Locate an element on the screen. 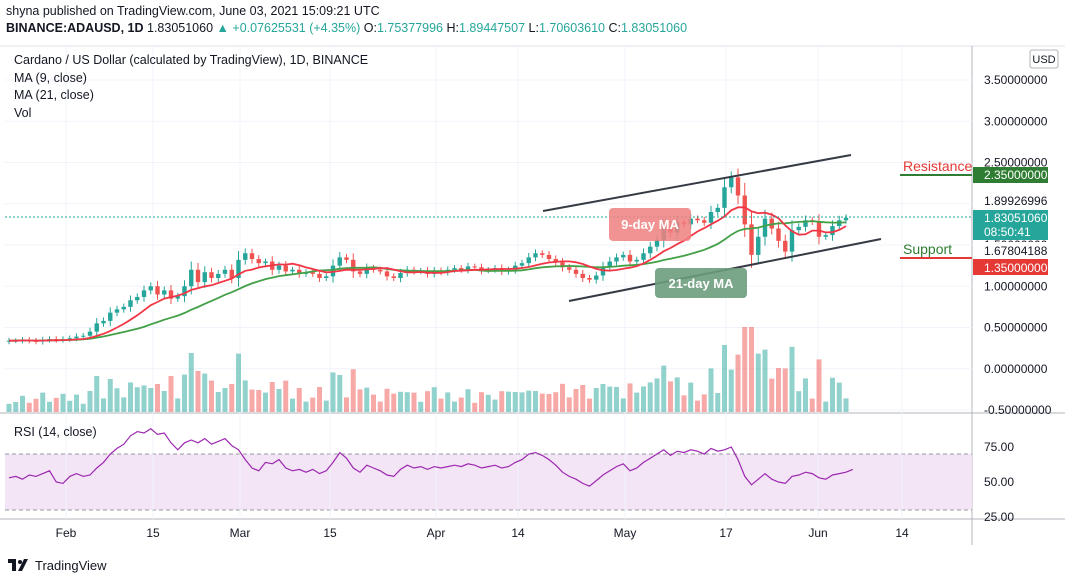  last-price-label: 1.83051060 is located at coordinates (1016, 218).